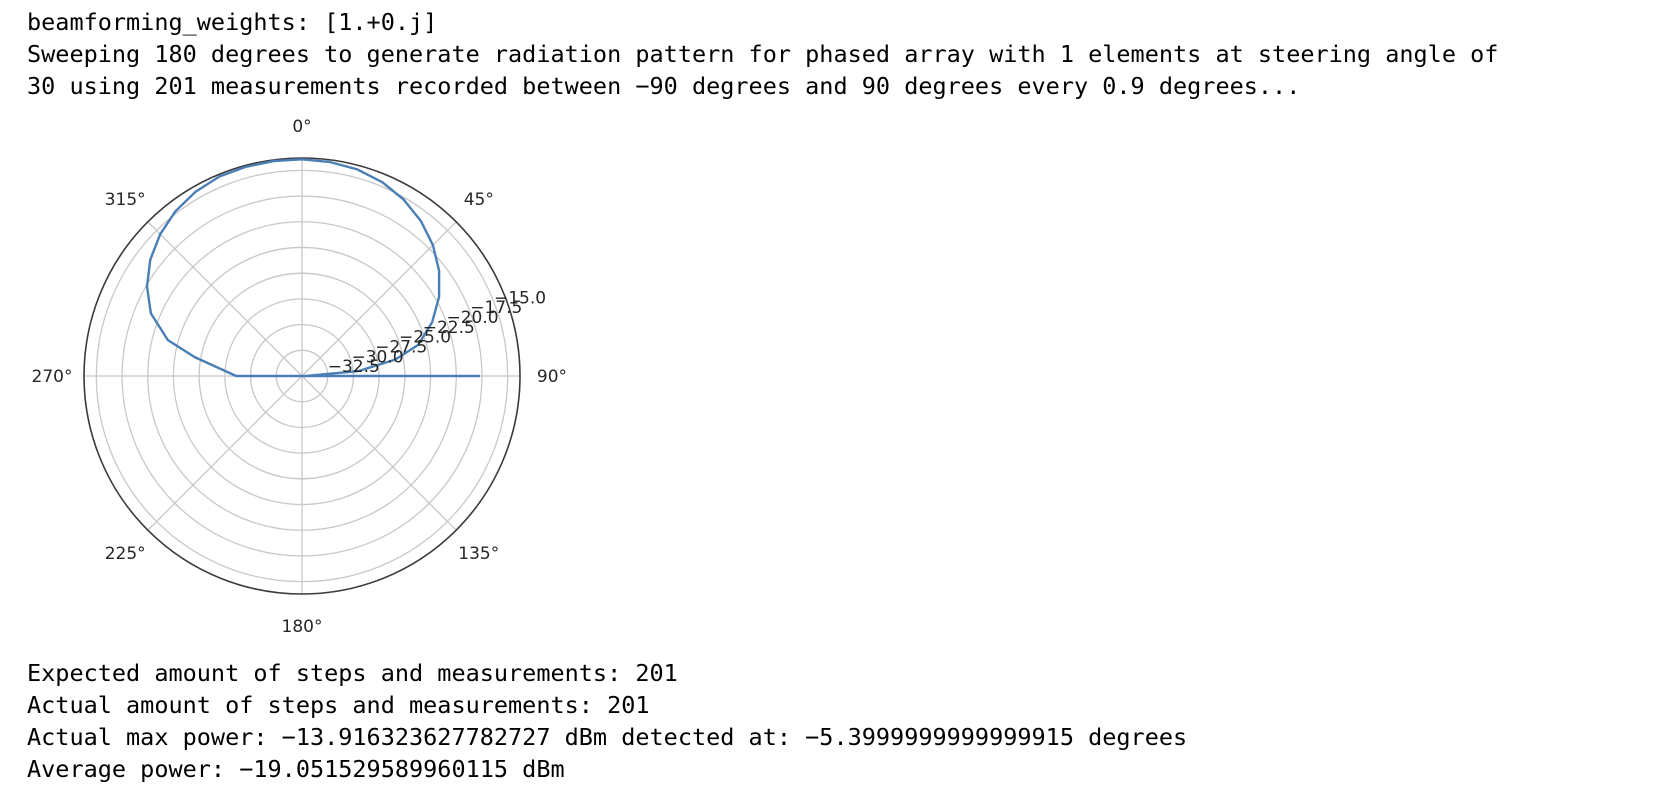 This screenshot has width=1670, height=802. Describe the element at coordinates (354, 367) in the screenshot. I see `radial-tick-label: −32.5` at that location.